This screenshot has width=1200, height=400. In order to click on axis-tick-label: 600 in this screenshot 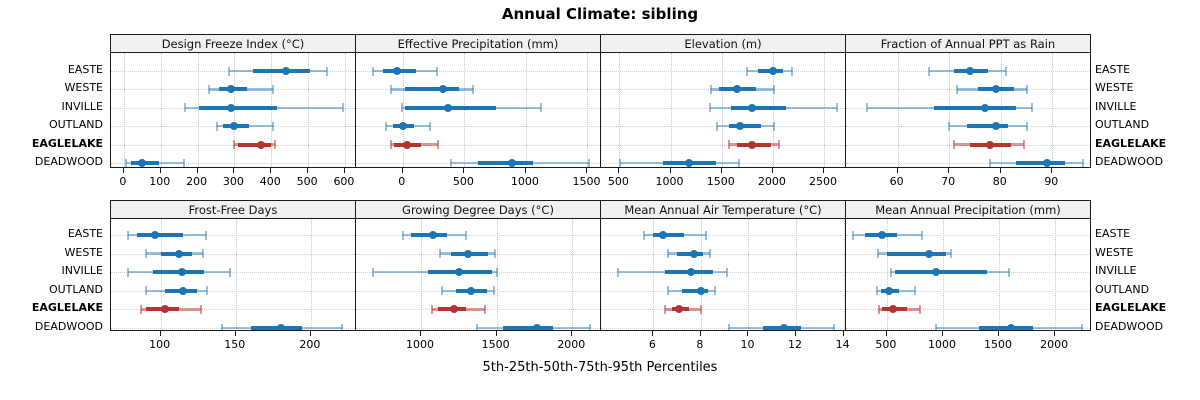, I will do `click(344, 181)`.